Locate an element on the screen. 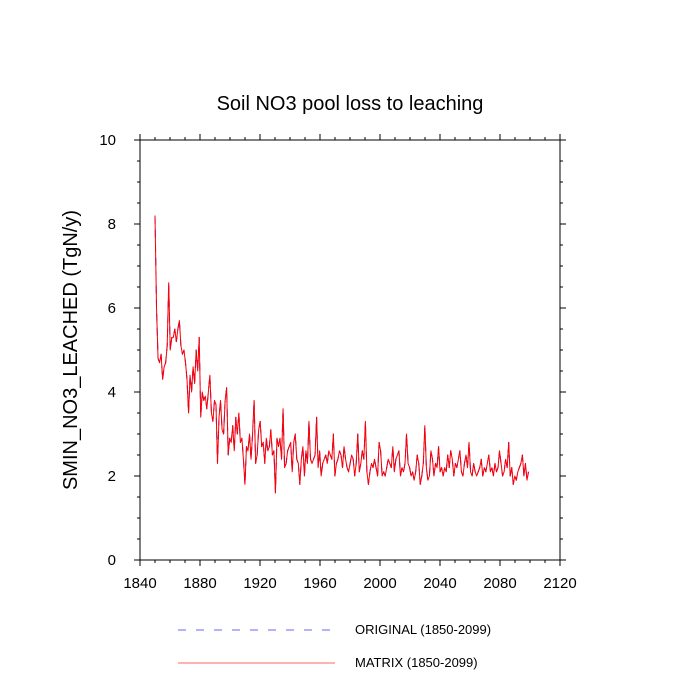  y-tick-label: 0 is located at coordinates (112, 560).